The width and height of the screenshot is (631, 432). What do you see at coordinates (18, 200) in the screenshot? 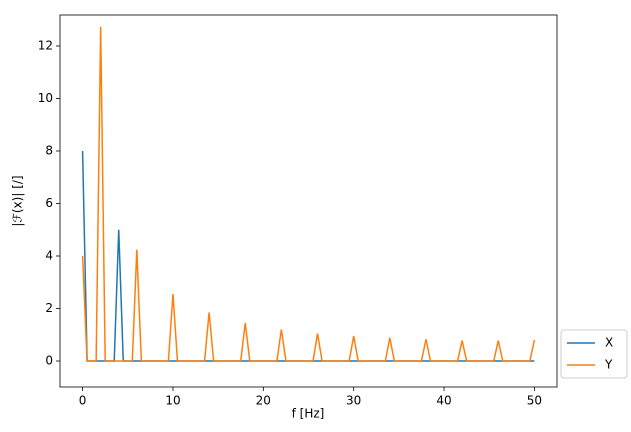
I see `y-axis-label: |ℱ(x)| [/]` at bounding box center [18, 200].